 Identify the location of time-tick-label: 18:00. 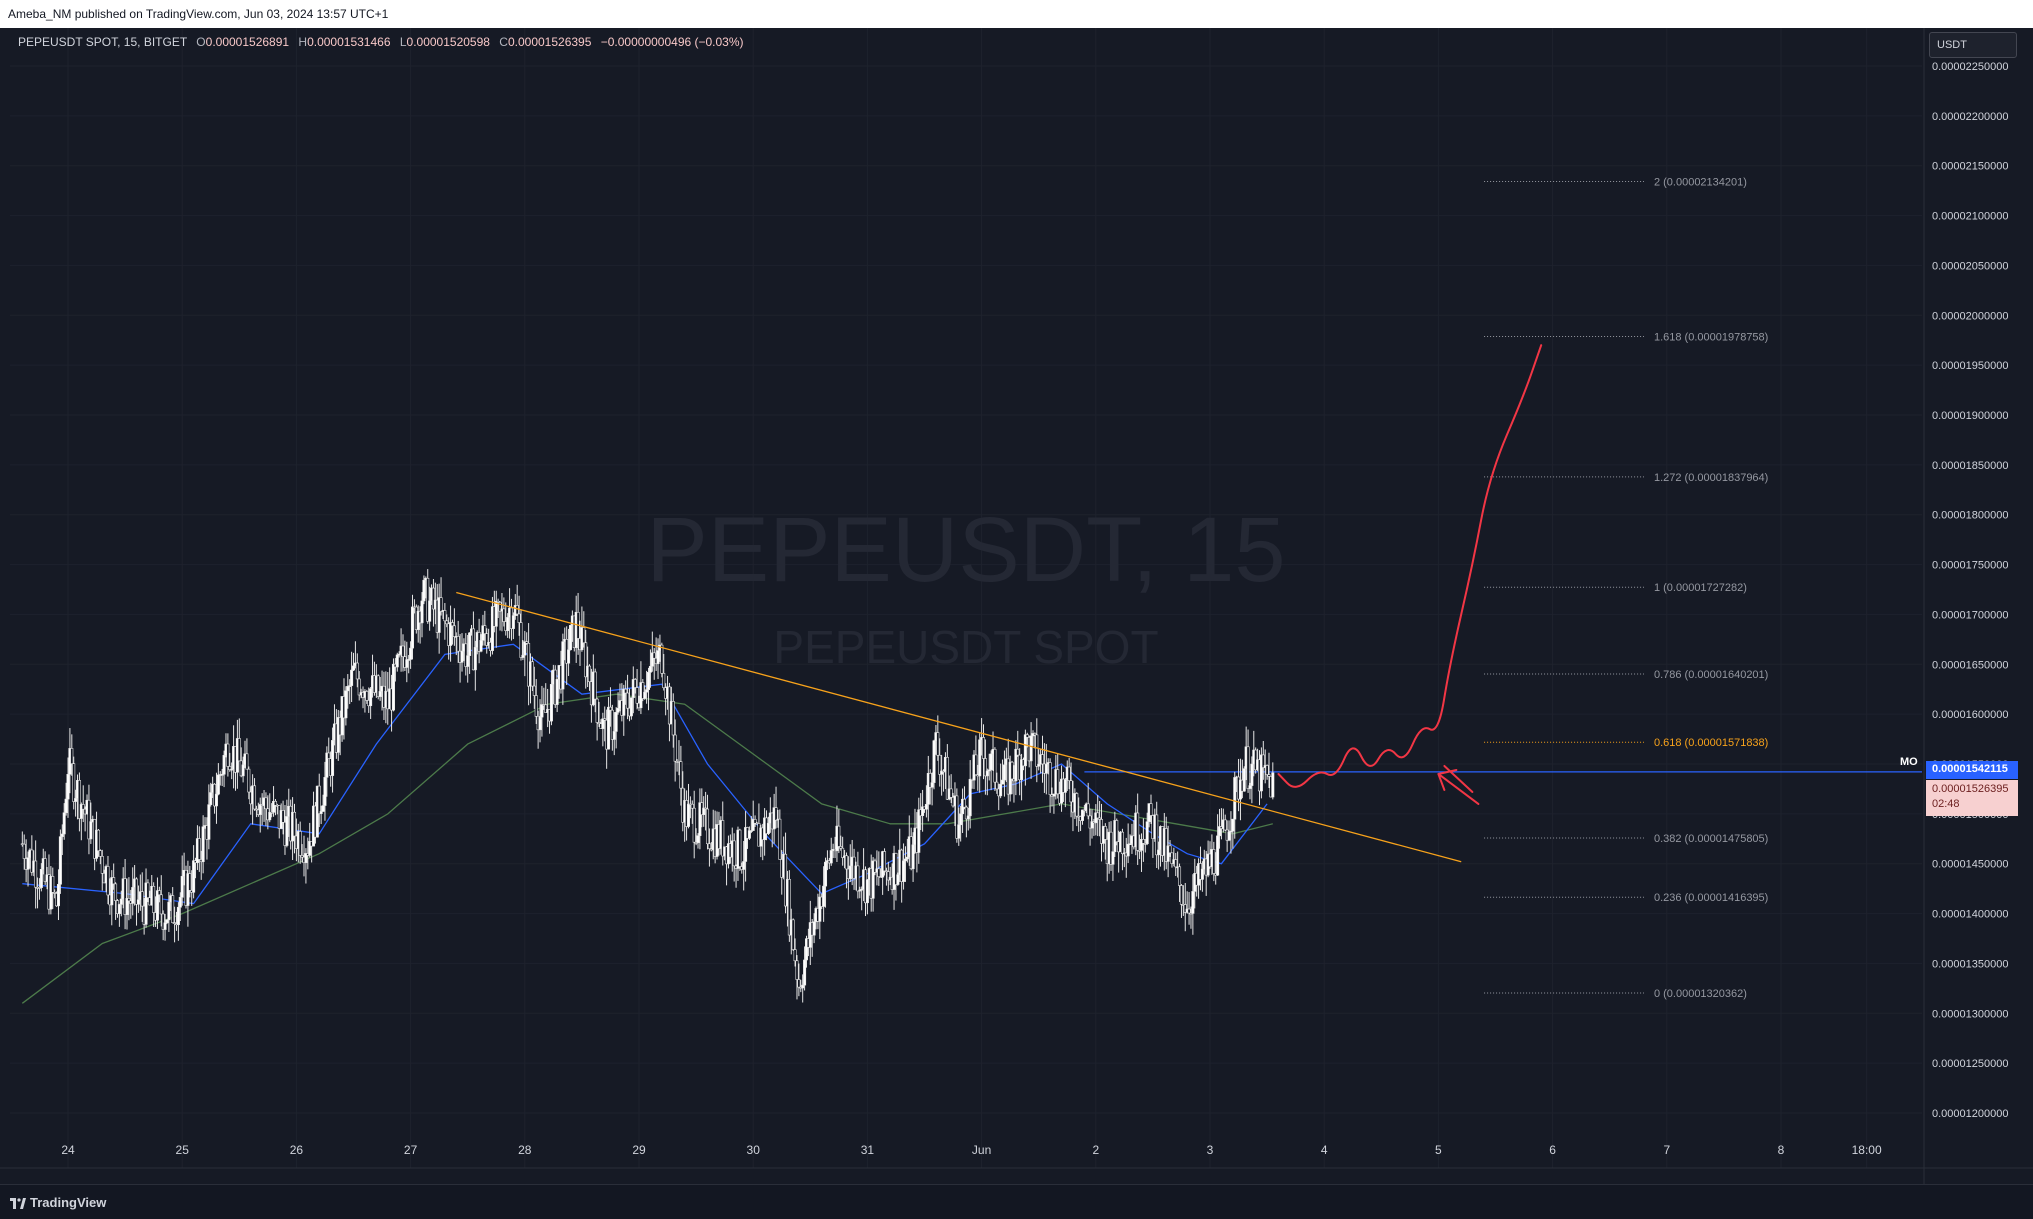
(1867, 1150).